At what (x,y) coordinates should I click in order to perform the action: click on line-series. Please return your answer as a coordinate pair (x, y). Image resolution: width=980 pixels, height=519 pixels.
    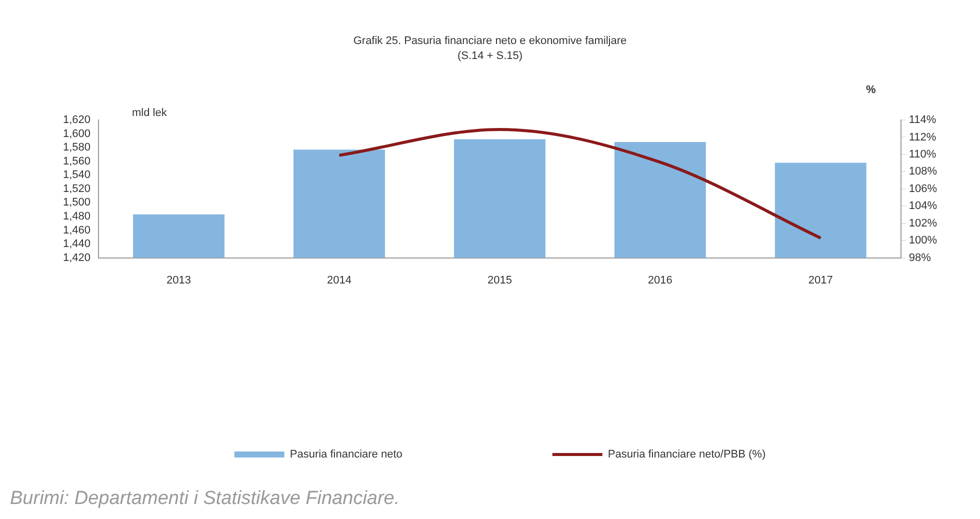
    Looking at the image, I should click on (580, 184).